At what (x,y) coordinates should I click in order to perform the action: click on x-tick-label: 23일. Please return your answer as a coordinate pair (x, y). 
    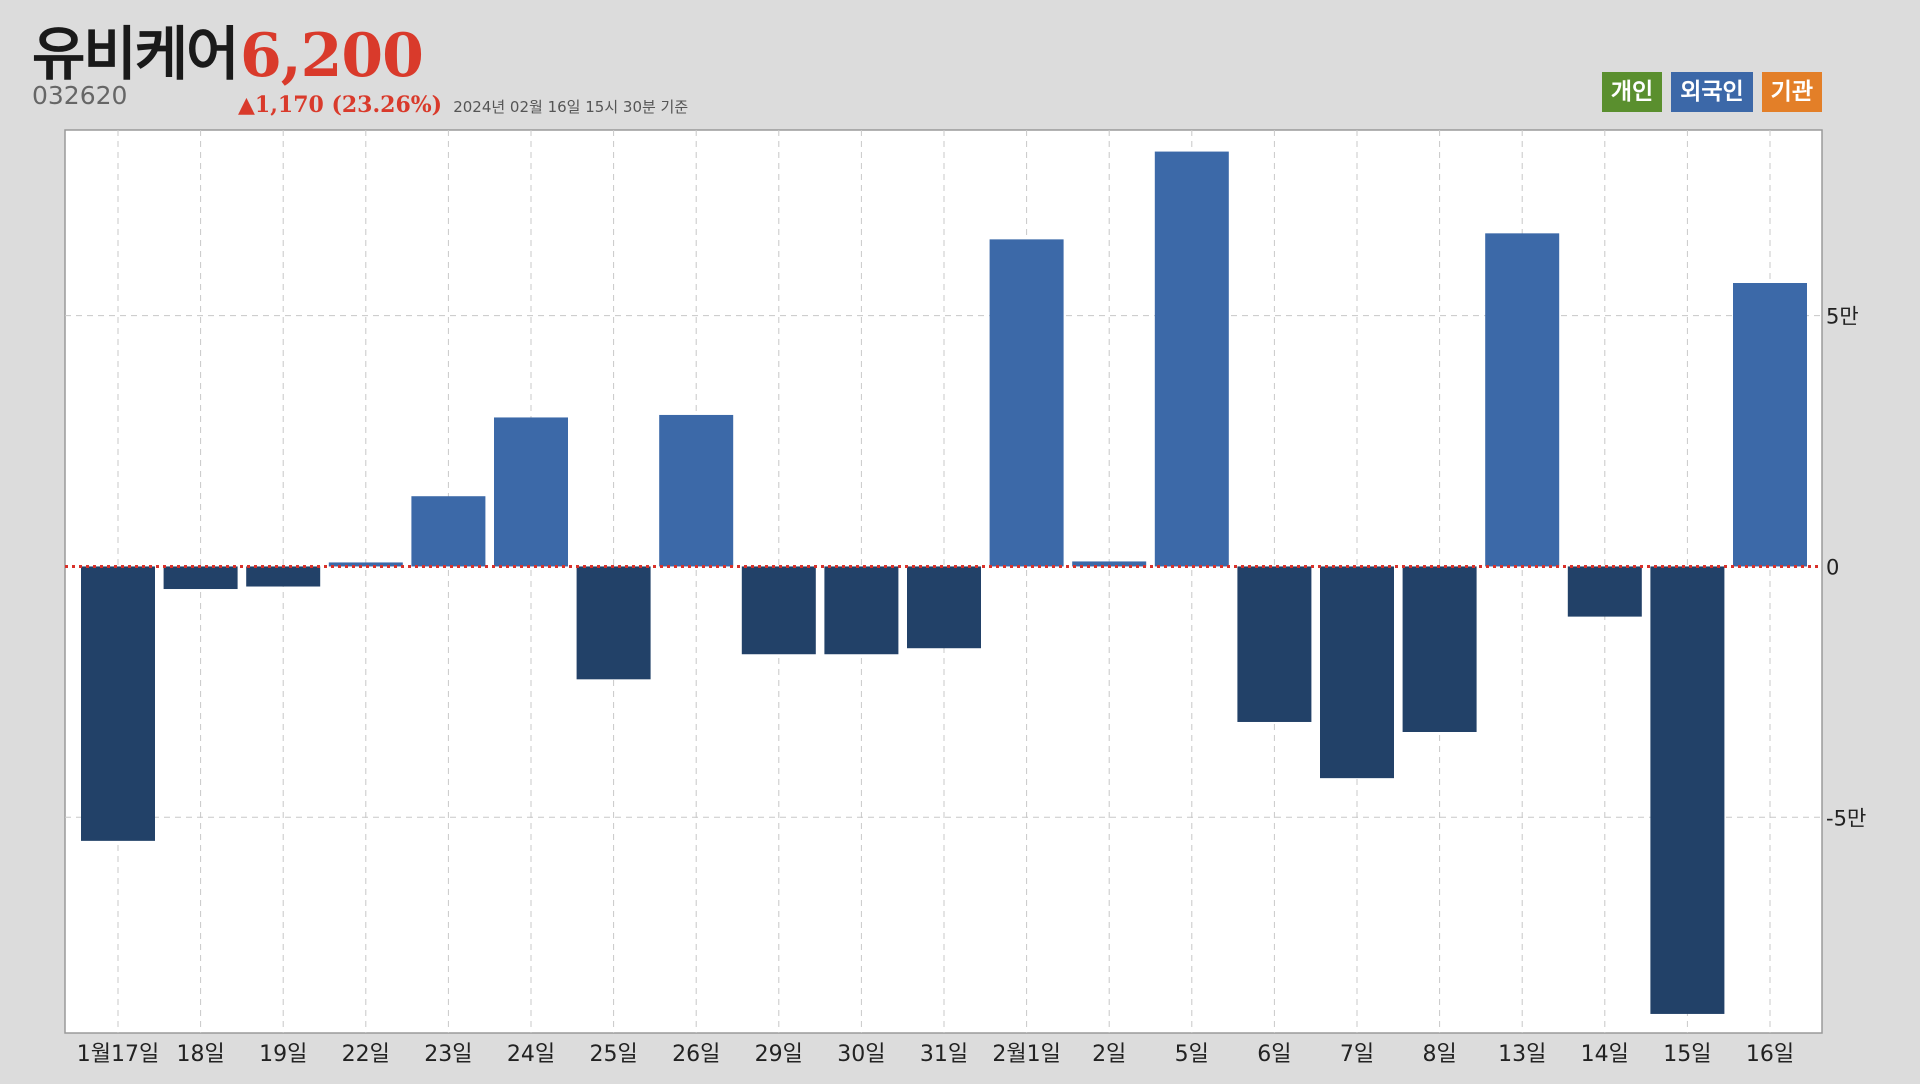
    Looking at the image, I should click on (448, 1054).